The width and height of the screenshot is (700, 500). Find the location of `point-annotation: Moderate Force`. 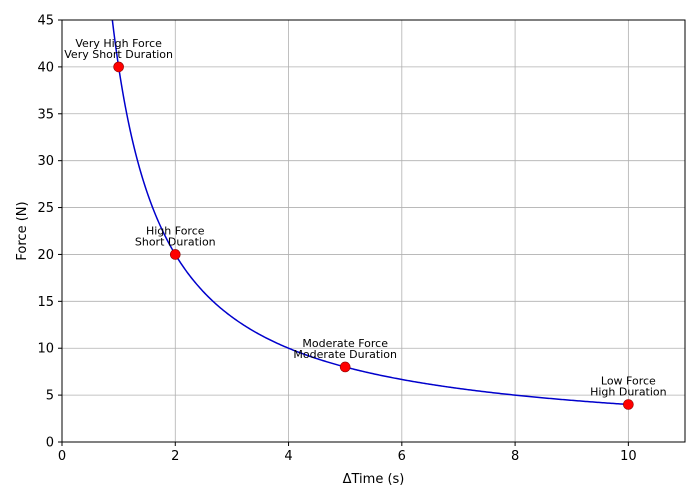

point-annotation: Moderate Force is located at coordinates (345, 343).